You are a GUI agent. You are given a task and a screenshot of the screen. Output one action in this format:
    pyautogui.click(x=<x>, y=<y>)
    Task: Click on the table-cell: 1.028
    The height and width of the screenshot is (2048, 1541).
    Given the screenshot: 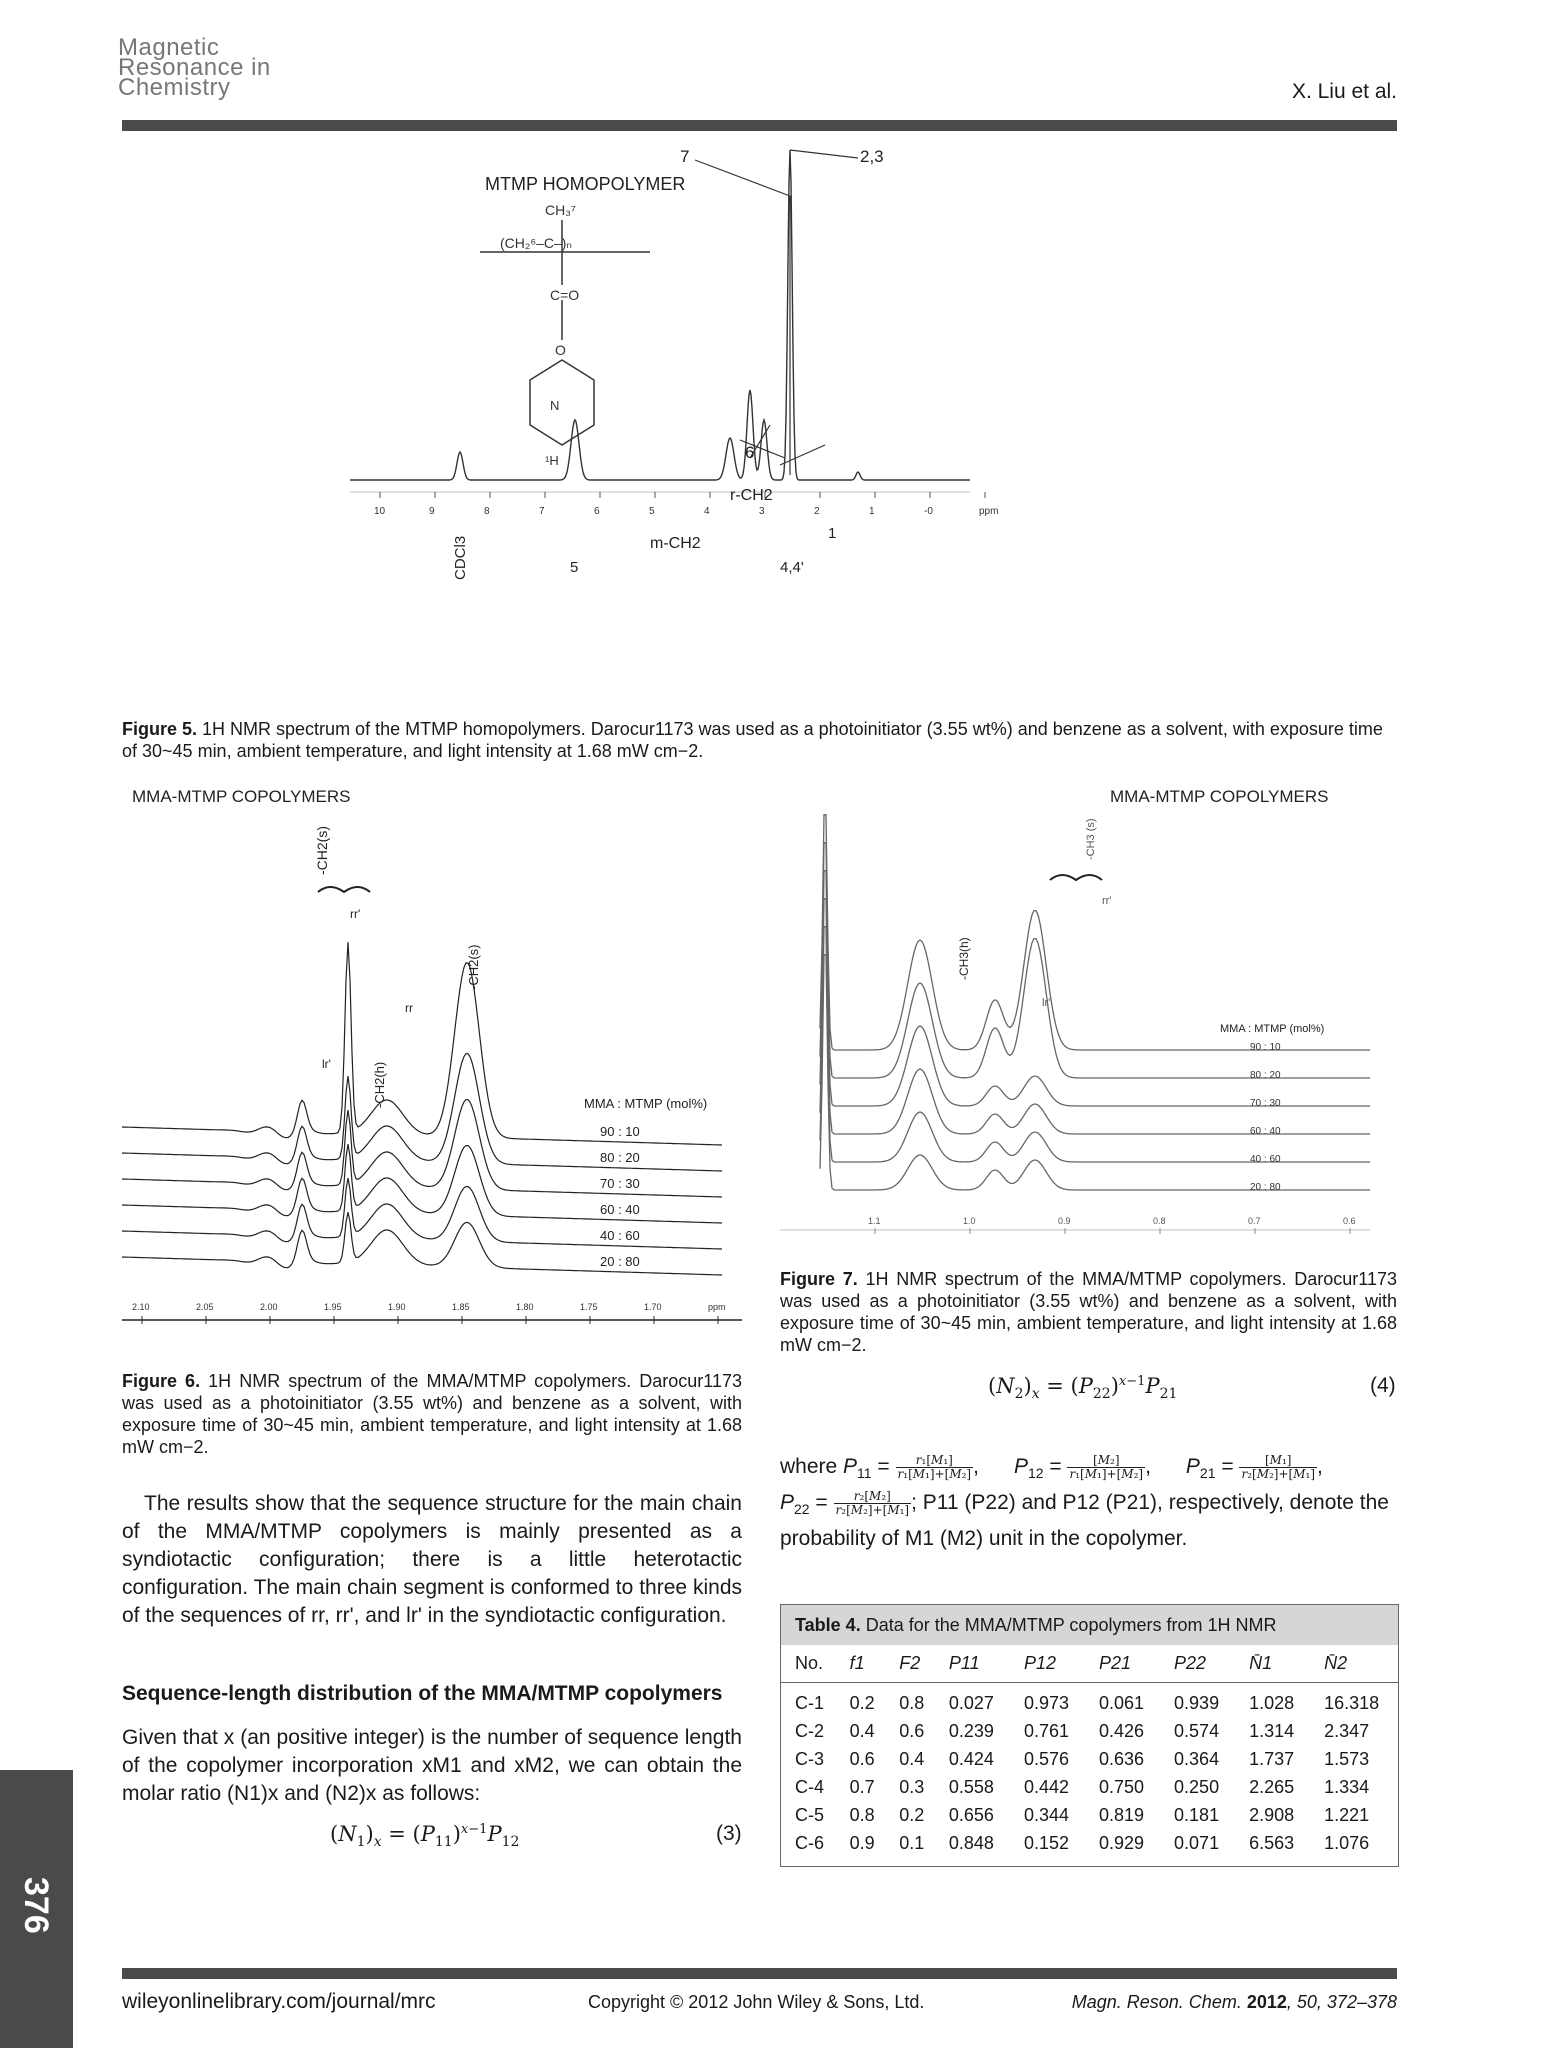 What is the action you would take?
    pyautogui.click(x=1272, y=1703)
    